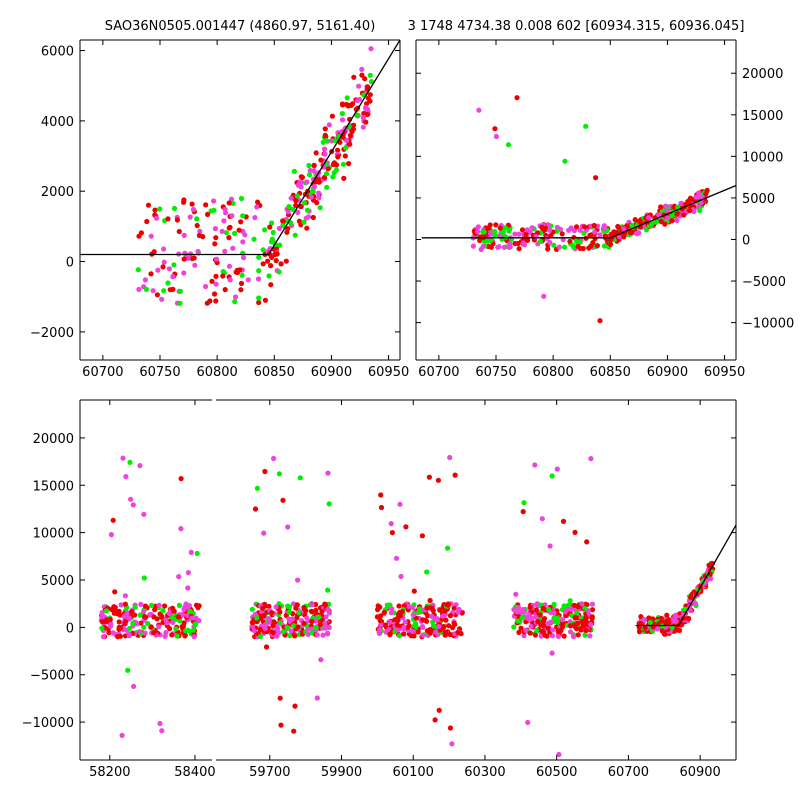  Describe the element at coordinates (610, 372) in the screenshot. I see `x-tick-label: 60850` at that location.